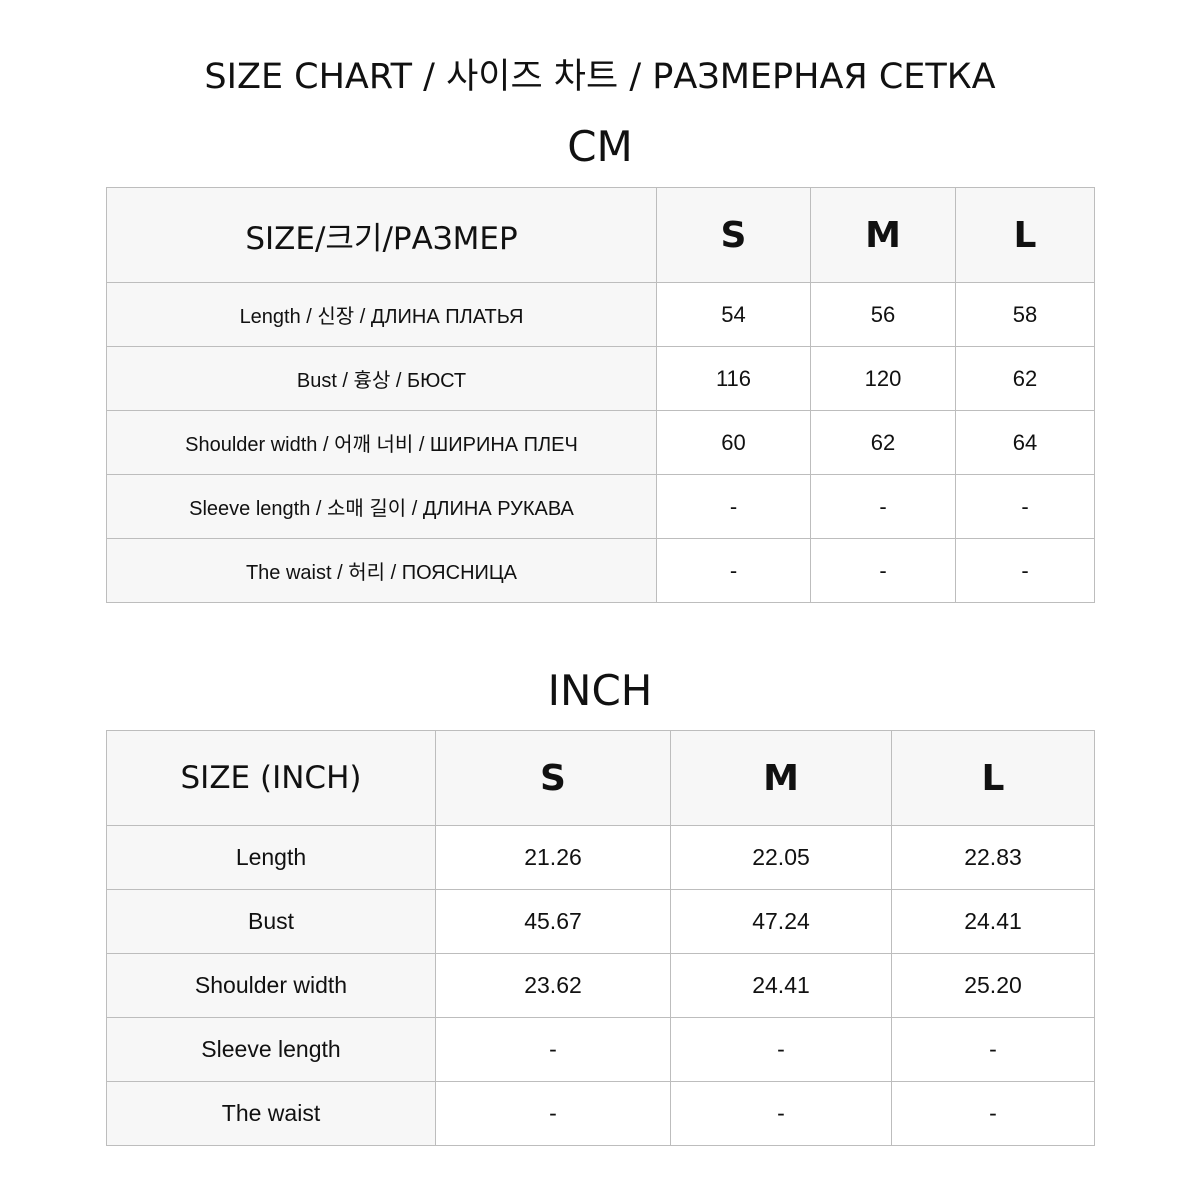 Image resolution: width=1200 pixels, height=1200 pixels. I want to click on row-label: Length / 신장 / ДЛИНА ПЛАТЬЯ, so click(381, 314).